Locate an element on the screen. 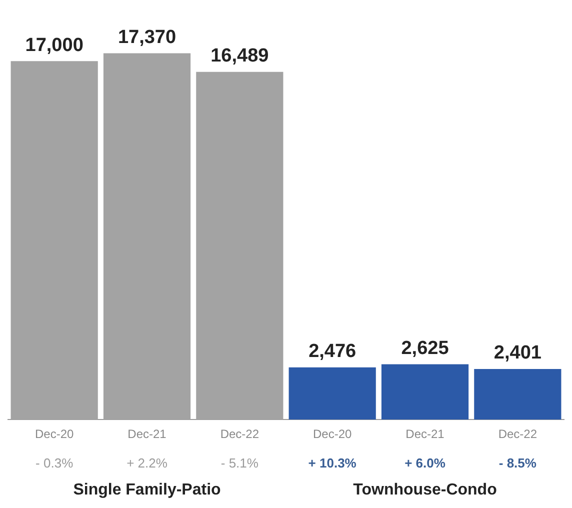  data-label: 17,370 is located at coordinates (147, 37).